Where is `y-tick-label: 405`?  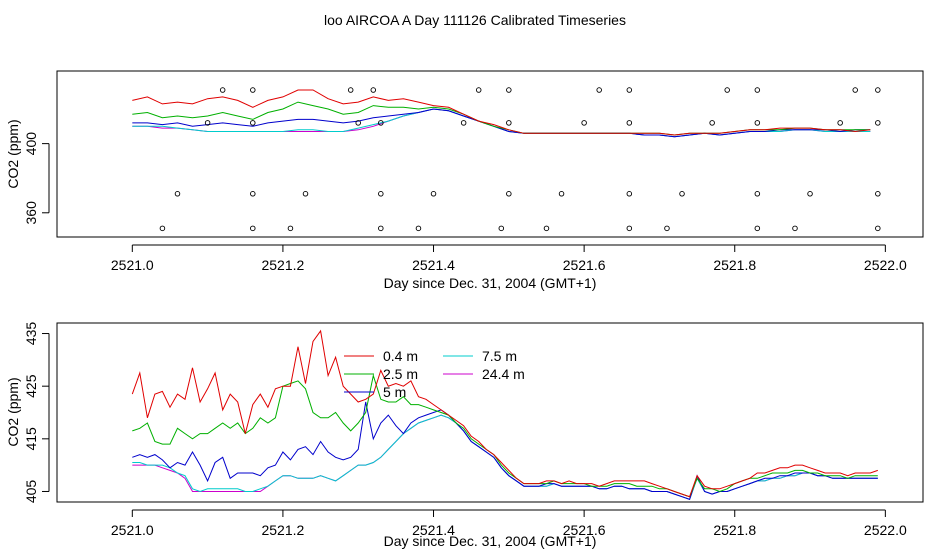
y-tick-label: 405 is located at coordinates (31, 492).